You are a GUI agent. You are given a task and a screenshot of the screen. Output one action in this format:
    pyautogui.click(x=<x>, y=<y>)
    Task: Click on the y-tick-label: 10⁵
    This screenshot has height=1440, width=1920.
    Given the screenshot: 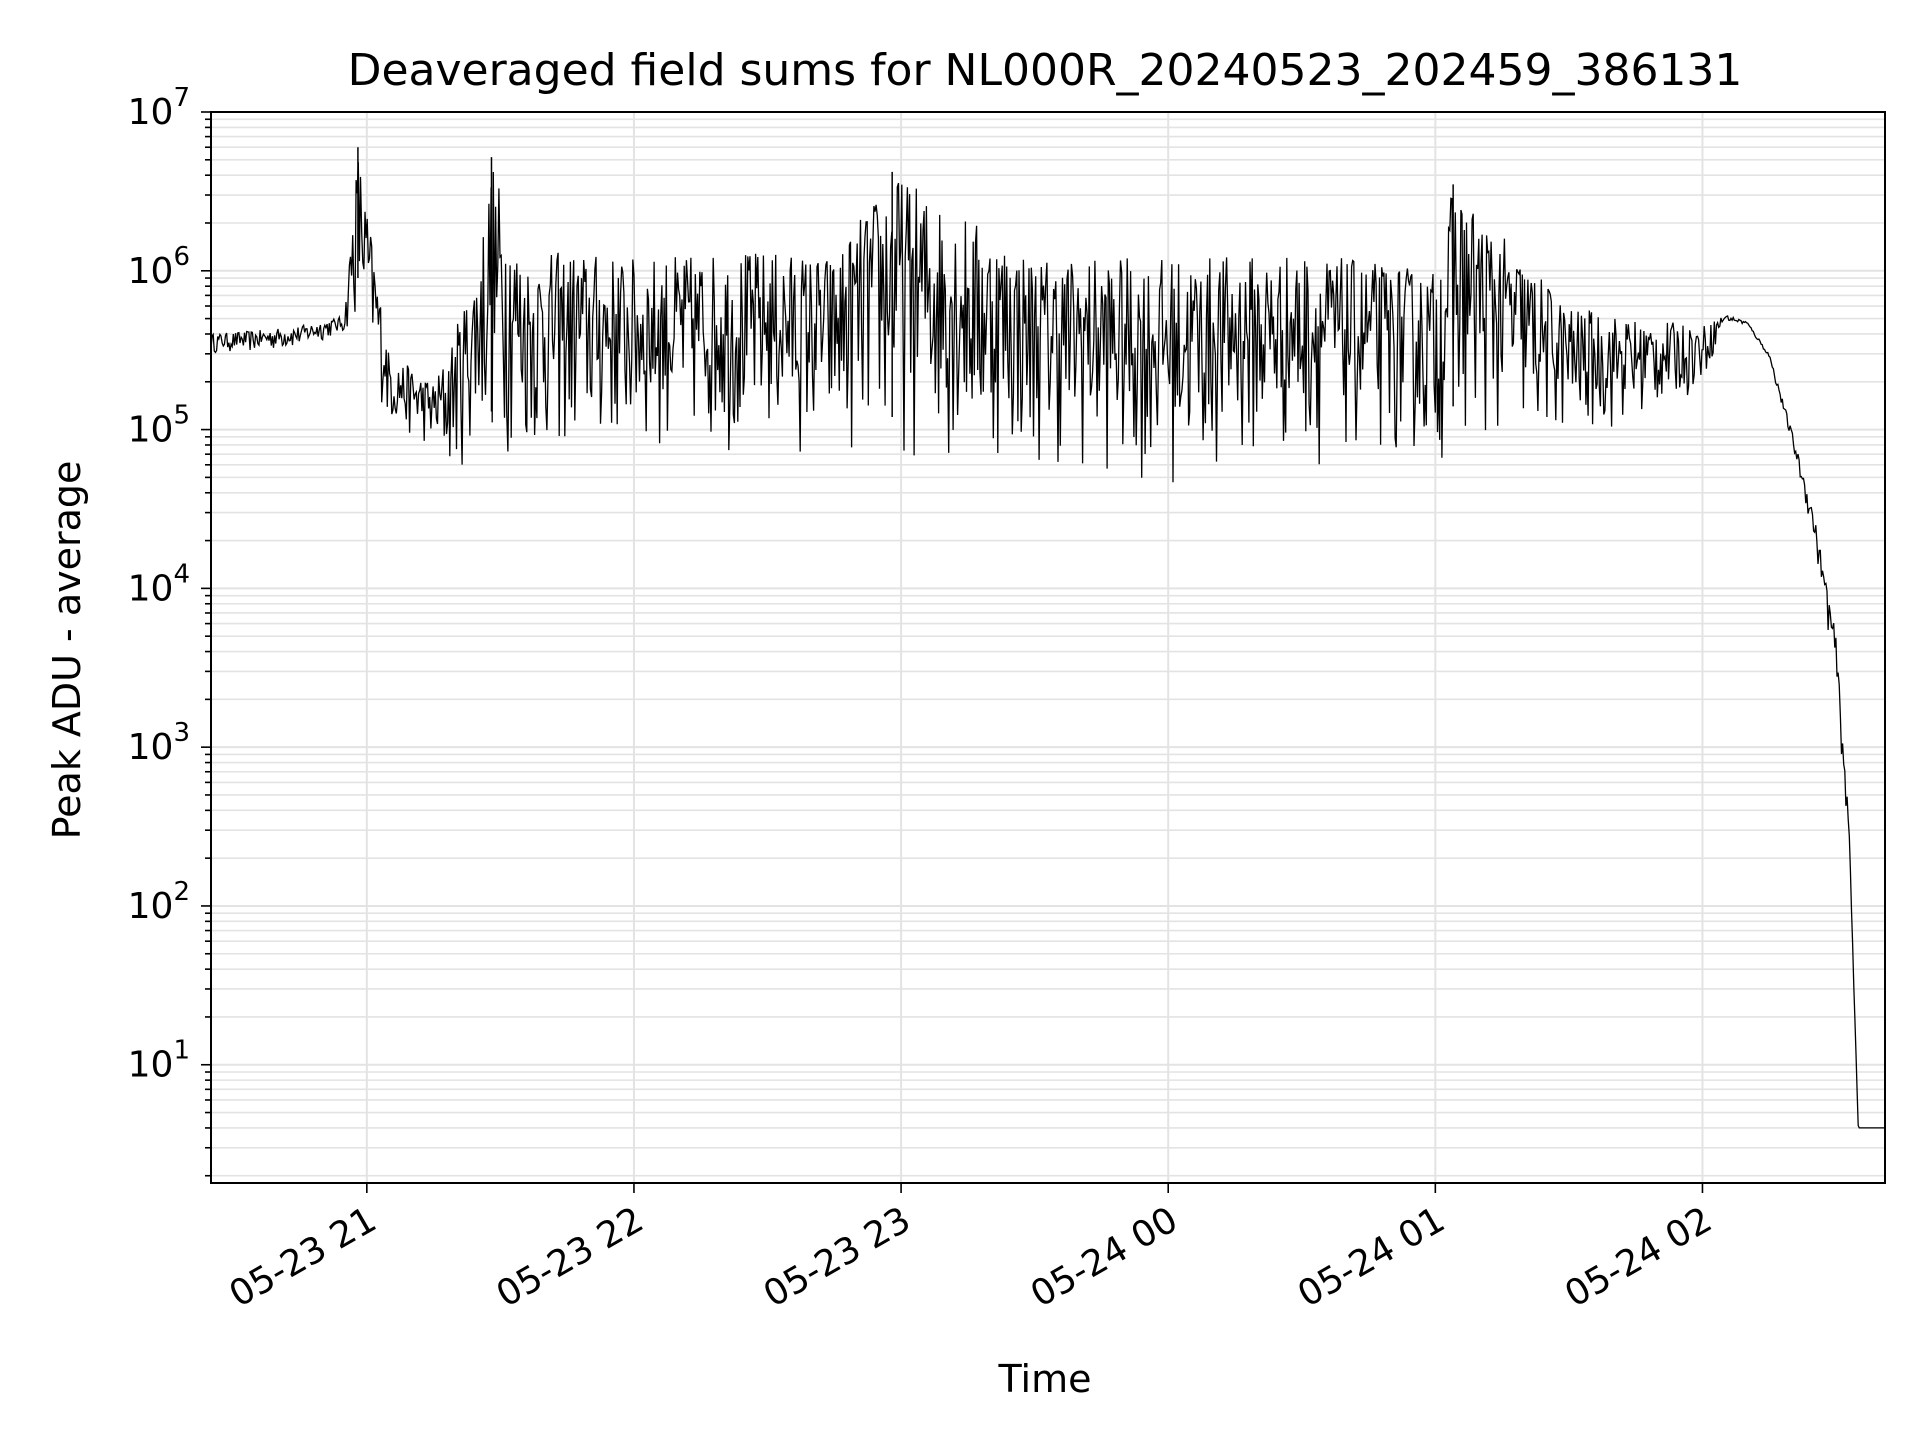 What is the action you would take?
    pyautogui.click(x=159, y=426)
    